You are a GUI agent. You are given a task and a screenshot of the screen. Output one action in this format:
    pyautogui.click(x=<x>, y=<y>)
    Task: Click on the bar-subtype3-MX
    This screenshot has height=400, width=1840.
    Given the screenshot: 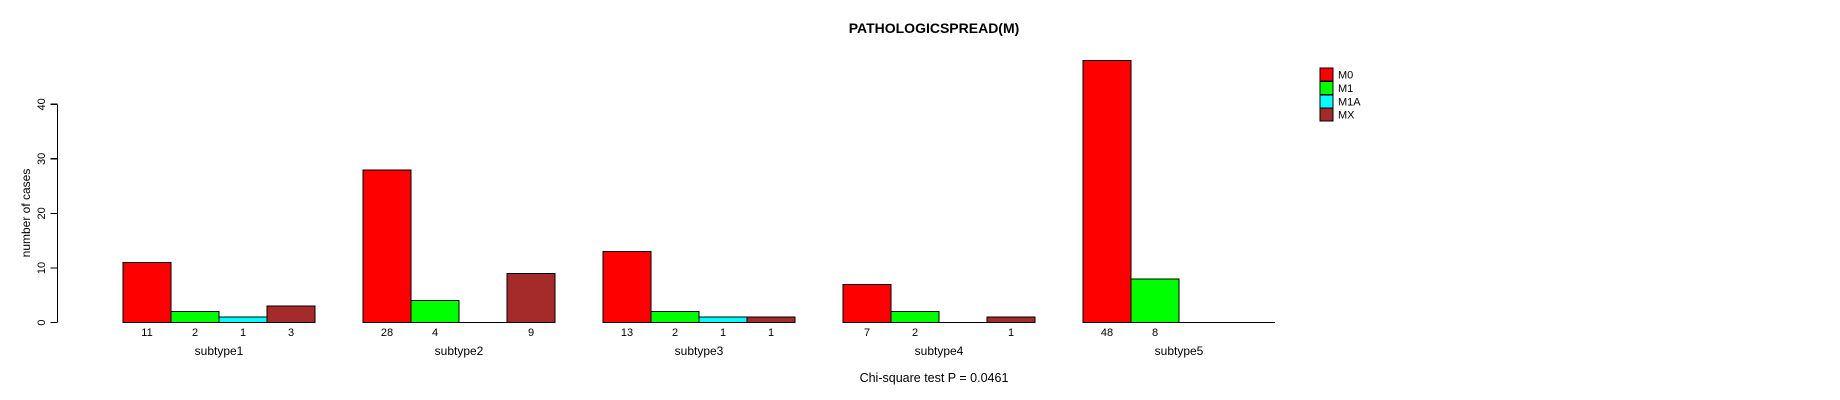 What is the action you would take?
    pyautogui.click(x=771, y=320)
    